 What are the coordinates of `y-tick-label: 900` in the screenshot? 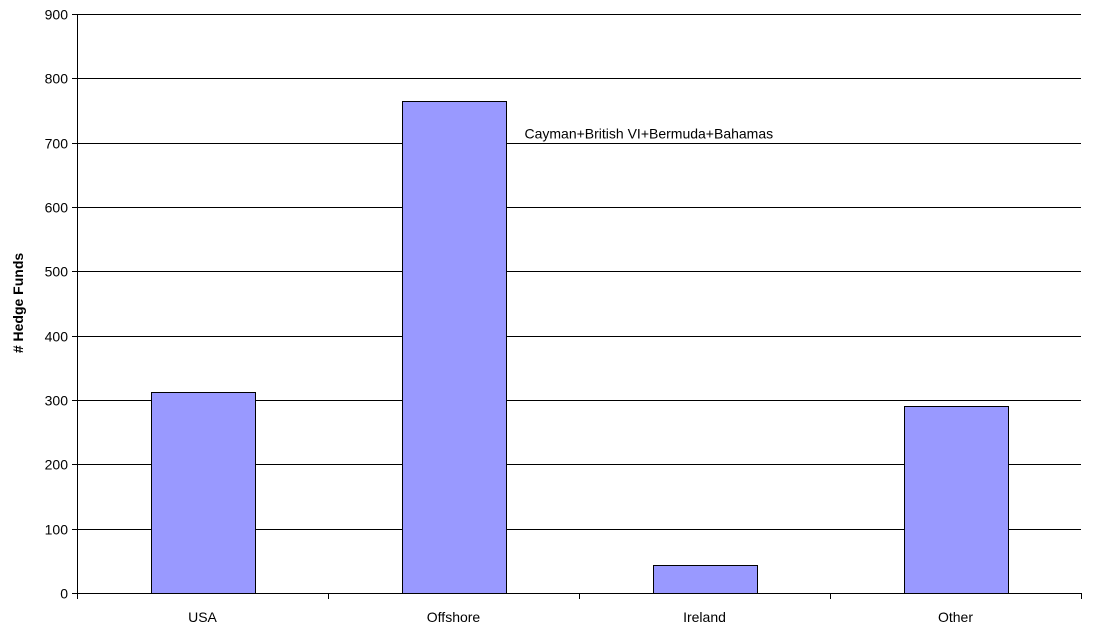 It's located at (57, 15).